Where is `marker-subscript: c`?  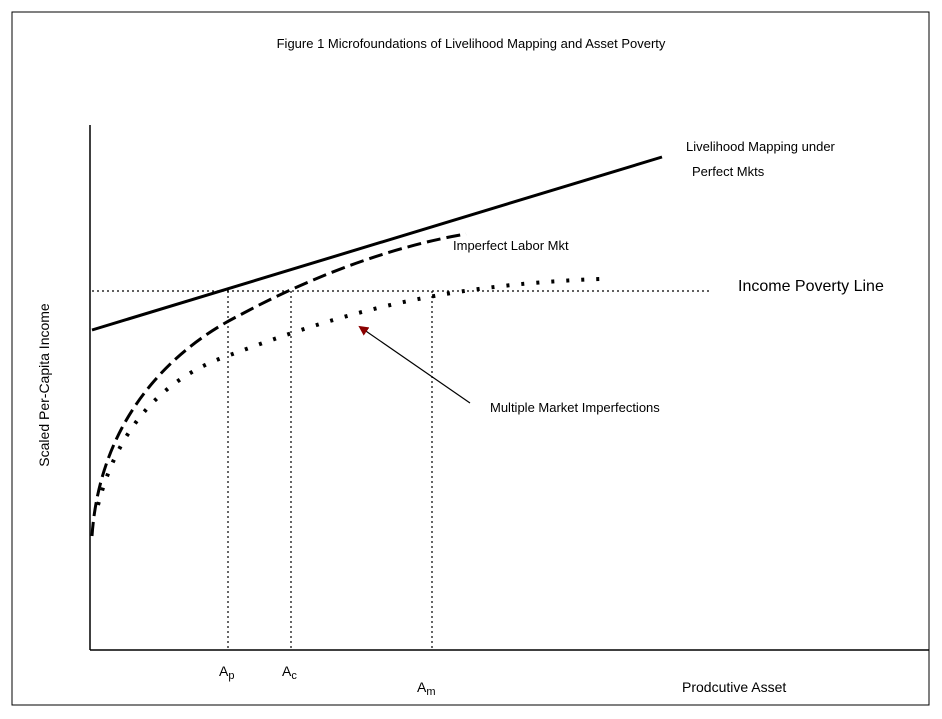
marker-subscript: c is located at coordinates (294, 676).